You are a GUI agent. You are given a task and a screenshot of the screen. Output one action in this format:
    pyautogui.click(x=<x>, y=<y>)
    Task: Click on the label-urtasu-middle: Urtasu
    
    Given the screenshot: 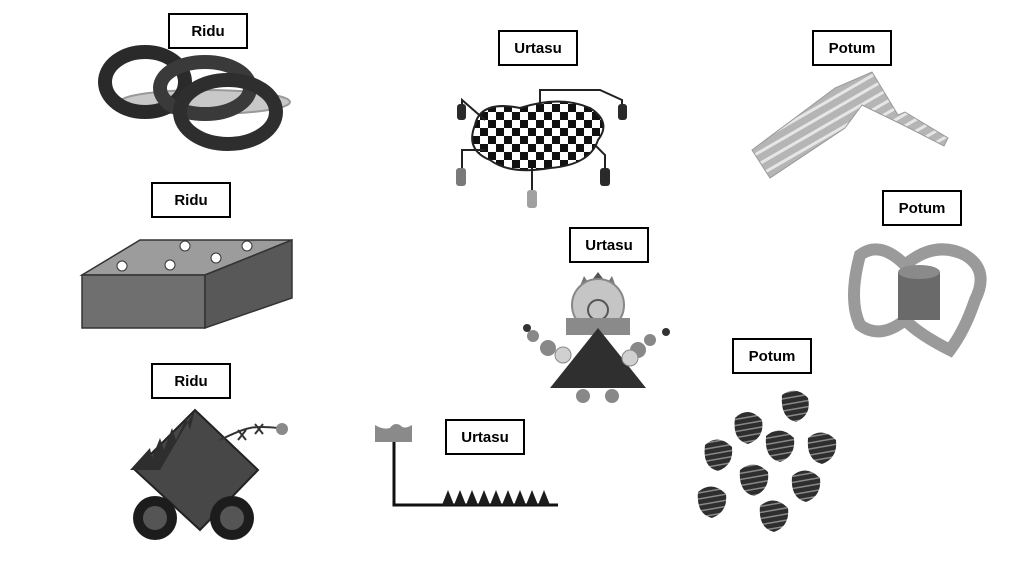 What is the action you would take?
    pyautogui.click(x=609, y=245)
    